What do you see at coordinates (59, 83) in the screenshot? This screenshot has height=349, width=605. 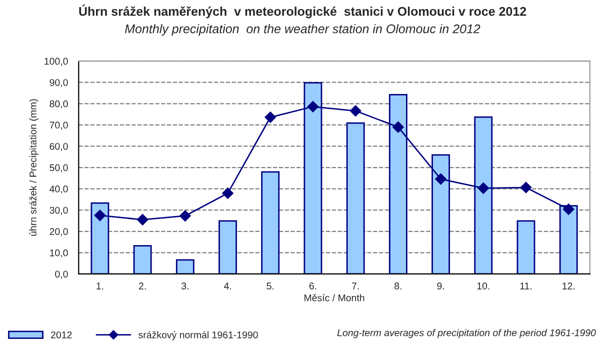 I see `y-tick-label: 90,0` at bounding box center [59, 83].